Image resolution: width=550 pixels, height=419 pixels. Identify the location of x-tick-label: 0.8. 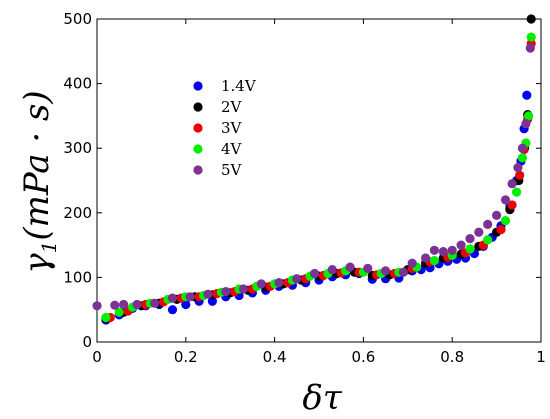
(452, 357).